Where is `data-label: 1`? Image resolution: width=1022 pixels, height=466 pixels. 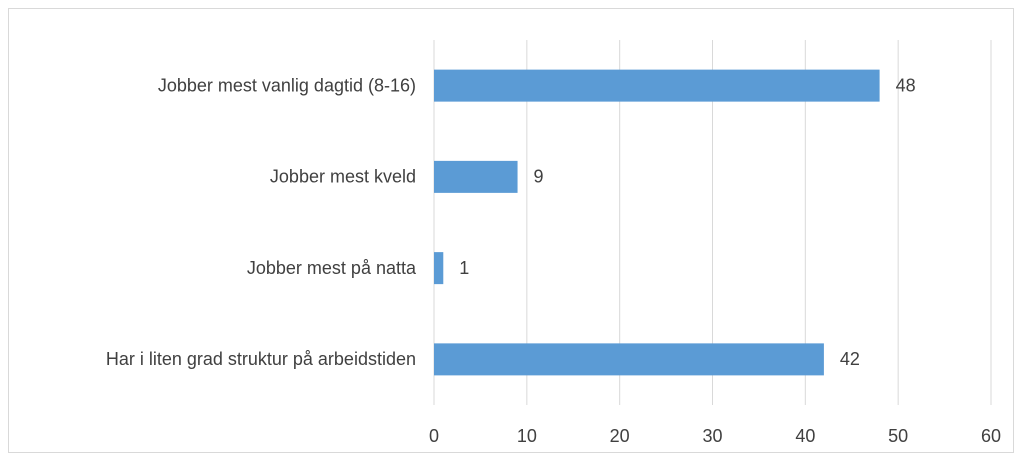
data-label: 1 is located at coordinates (464, 268).